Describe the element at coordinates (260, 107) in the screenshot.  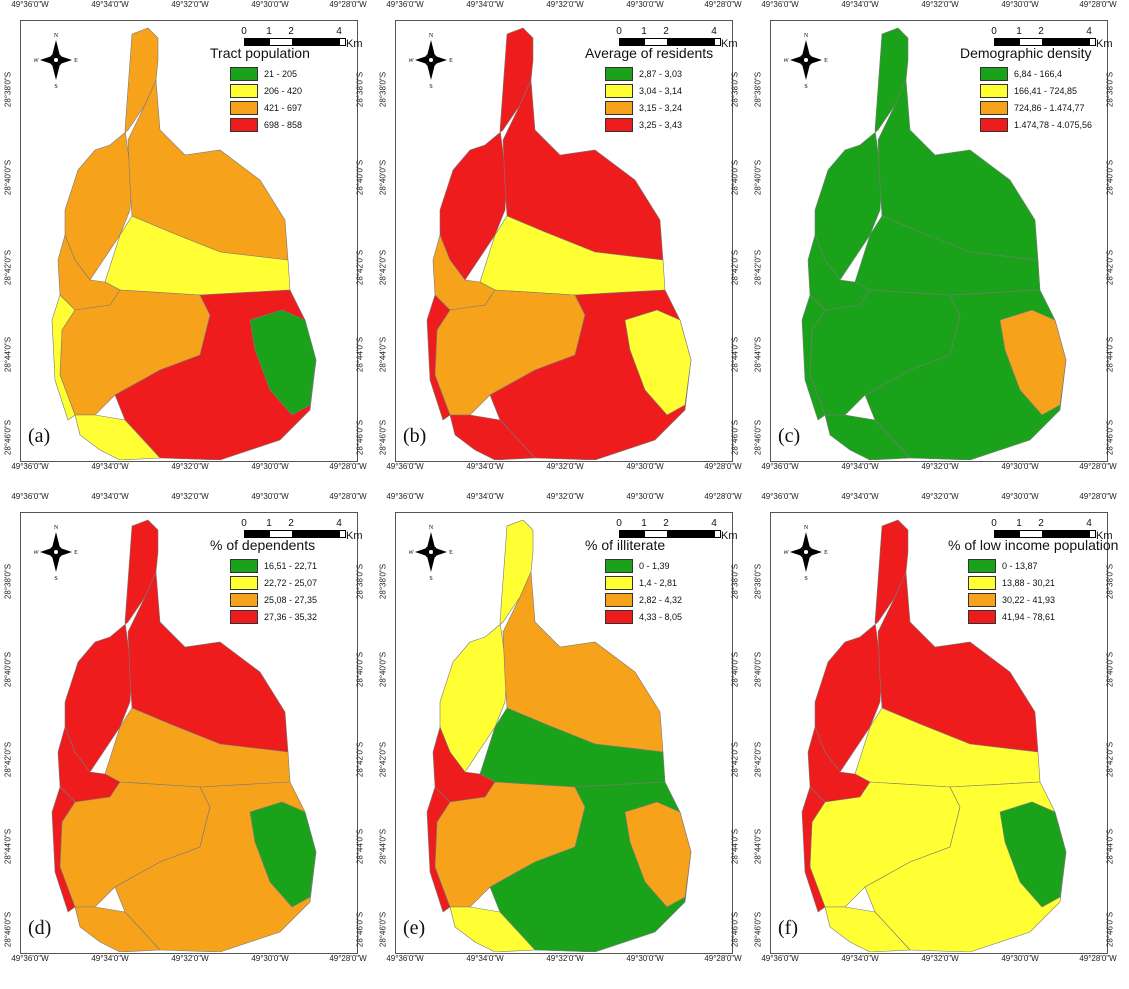
I see `legend-item: 421 - 697` at that location.